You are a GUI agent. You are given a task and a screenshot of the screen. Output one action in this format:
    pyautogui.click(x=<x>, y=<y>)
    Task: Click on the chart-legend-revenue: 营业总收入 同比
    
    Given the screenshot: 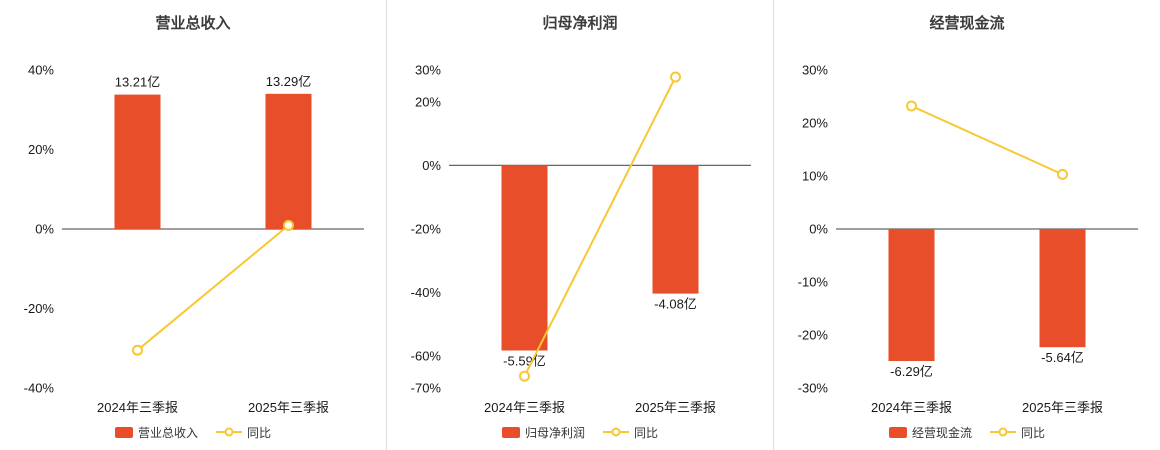 What is the action you would take?
    pyautogui.click(x=192, y=432)
    